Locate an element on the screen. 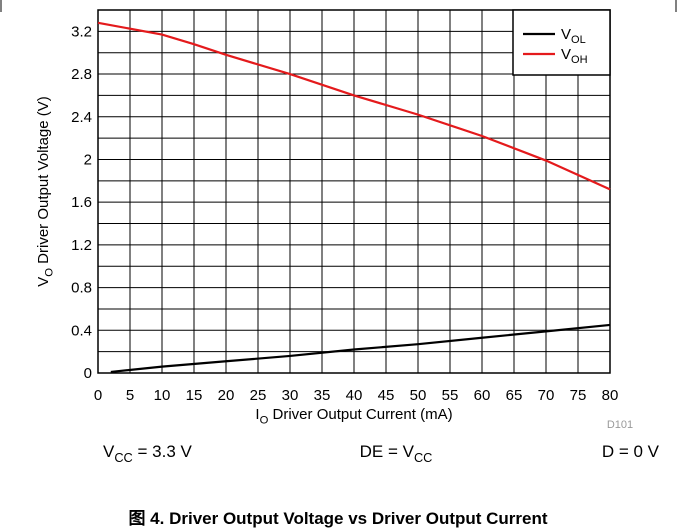 The height and width of the screenshot is (529, 677). y-tick-label: 0.8 is located at coordinates (81, 288).